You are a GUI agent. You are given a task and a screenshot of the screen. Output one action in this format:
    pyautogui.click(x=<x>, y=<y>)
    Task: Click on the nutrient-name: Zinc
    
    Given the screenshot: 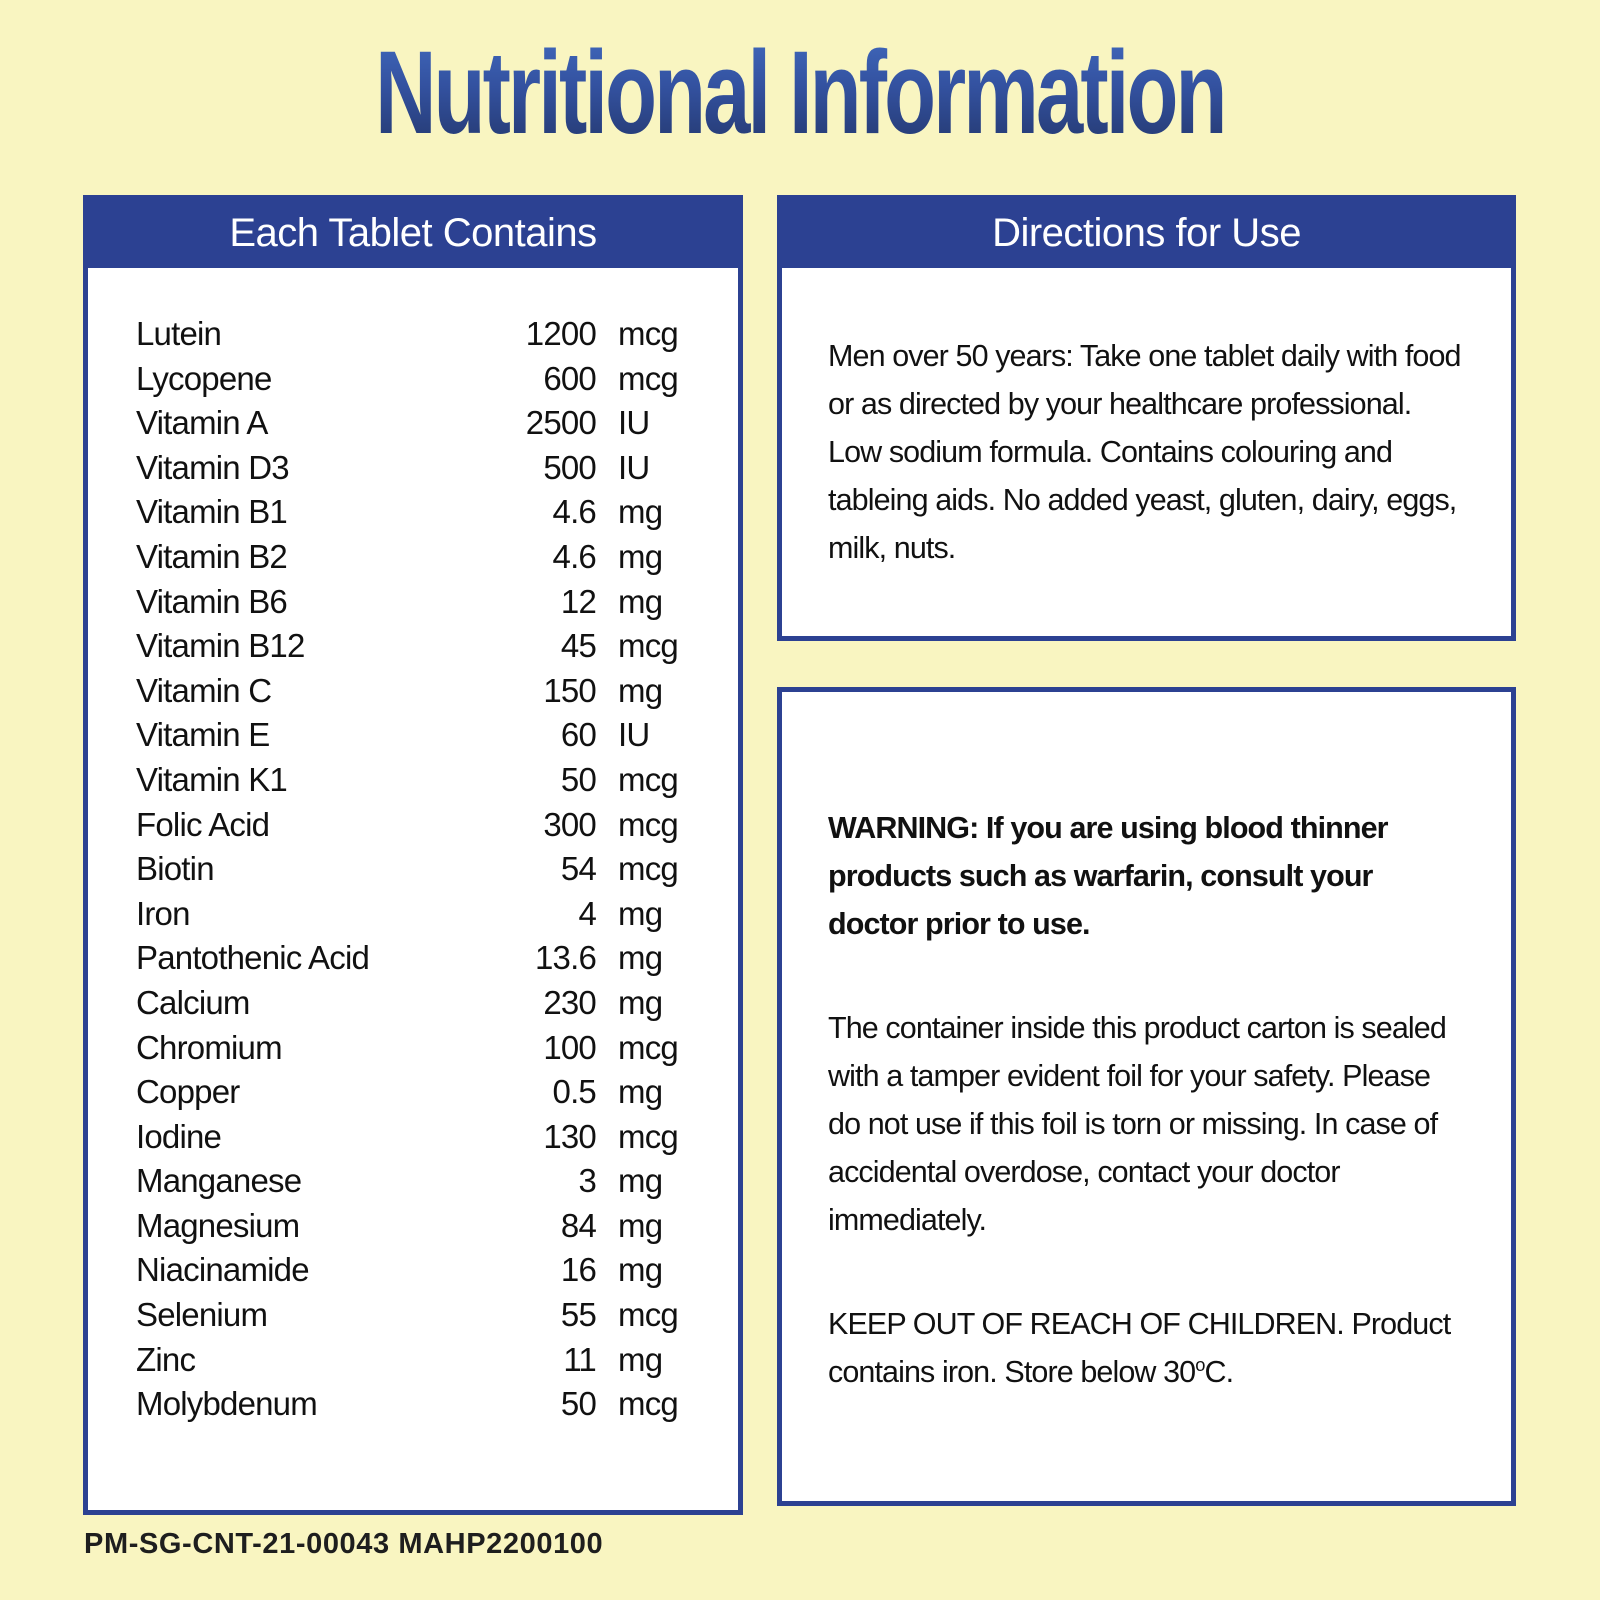 What is the action you would take?
    pyautogui.click(x=166, y=1359)
    